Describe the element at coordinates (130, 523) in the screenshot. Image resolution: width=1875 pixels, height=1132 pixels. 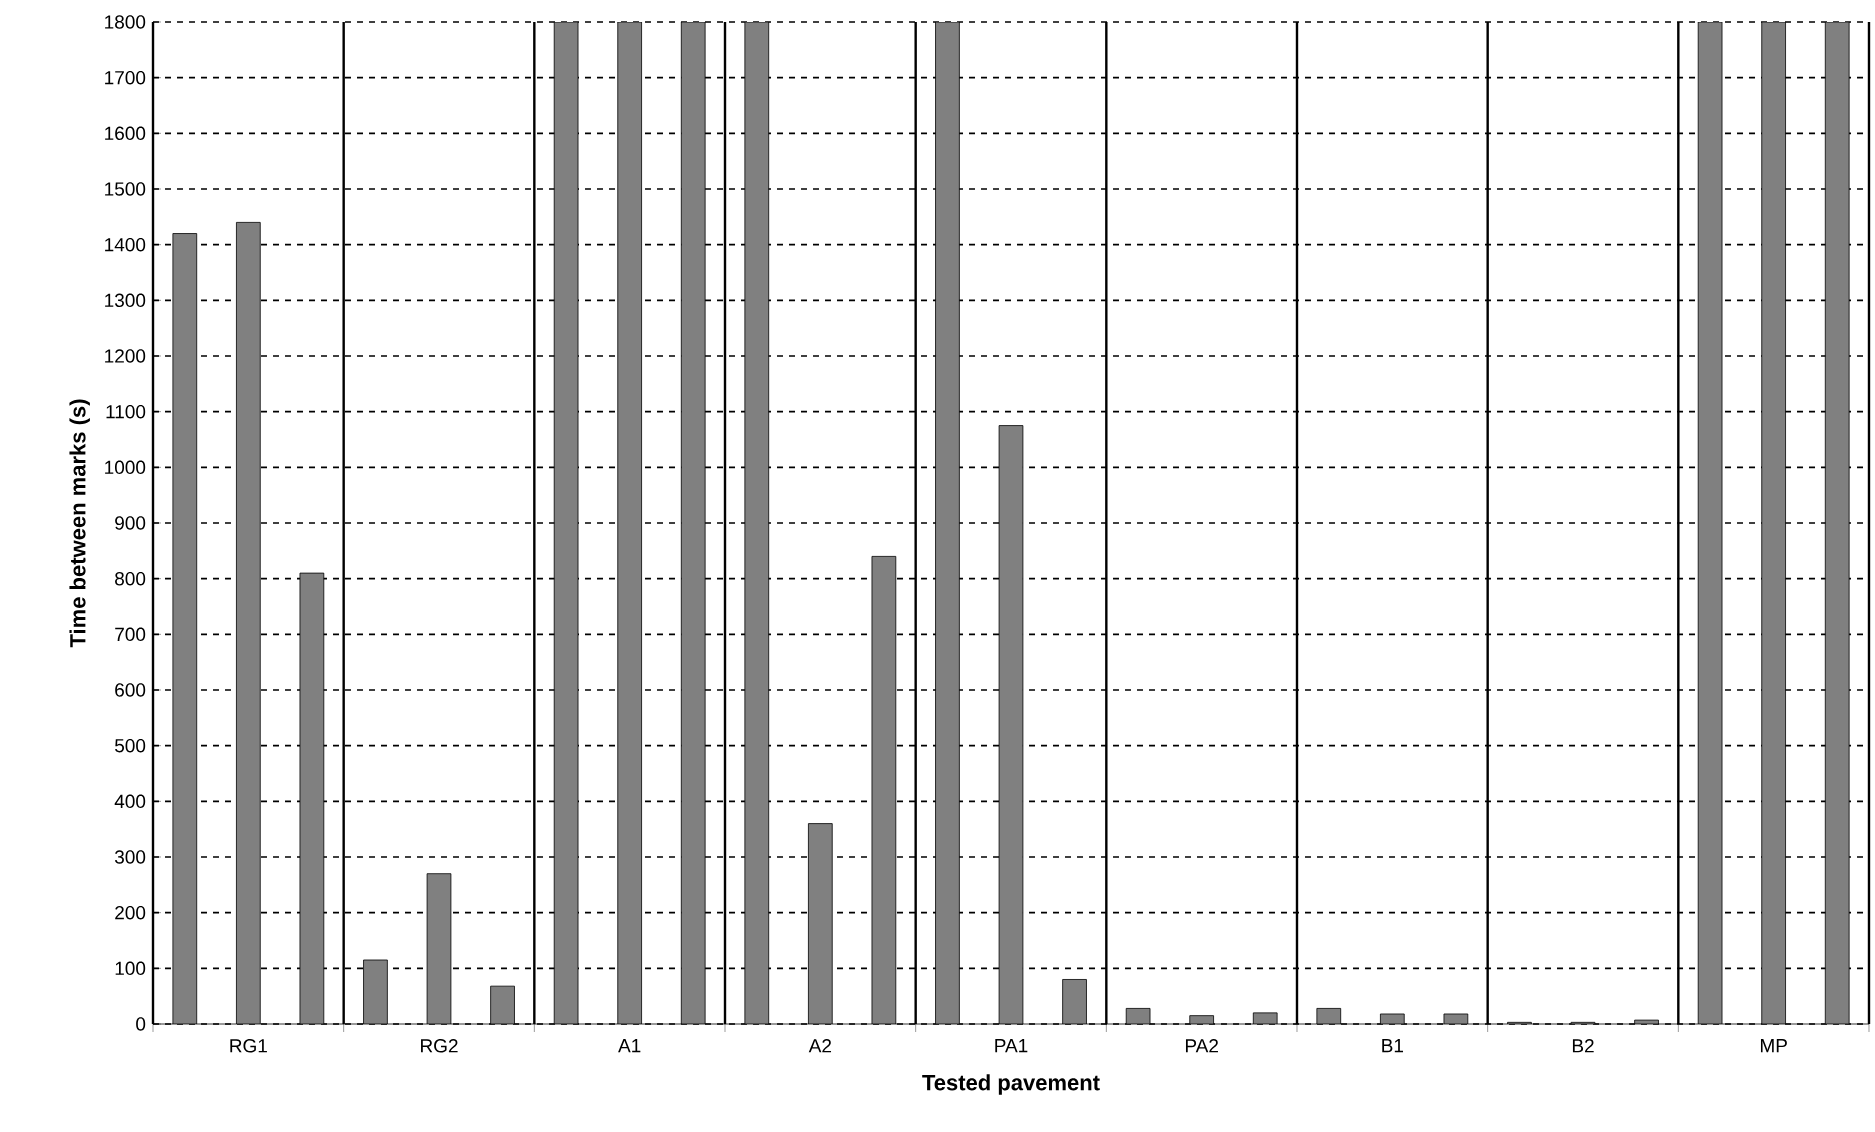
I see `y-tick-label: 900` at that location.